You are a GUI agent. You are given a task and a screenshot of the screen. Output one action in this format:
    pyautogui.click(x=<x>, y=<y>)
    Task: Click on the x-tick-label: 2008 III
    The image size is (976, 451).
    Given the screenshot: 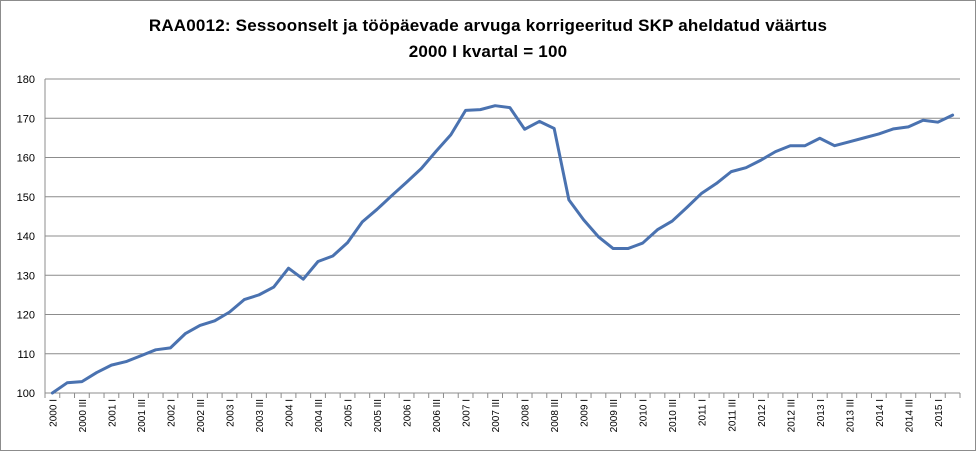 What is the action you would take?
    pyautogui.click(x=555, y=415)
    